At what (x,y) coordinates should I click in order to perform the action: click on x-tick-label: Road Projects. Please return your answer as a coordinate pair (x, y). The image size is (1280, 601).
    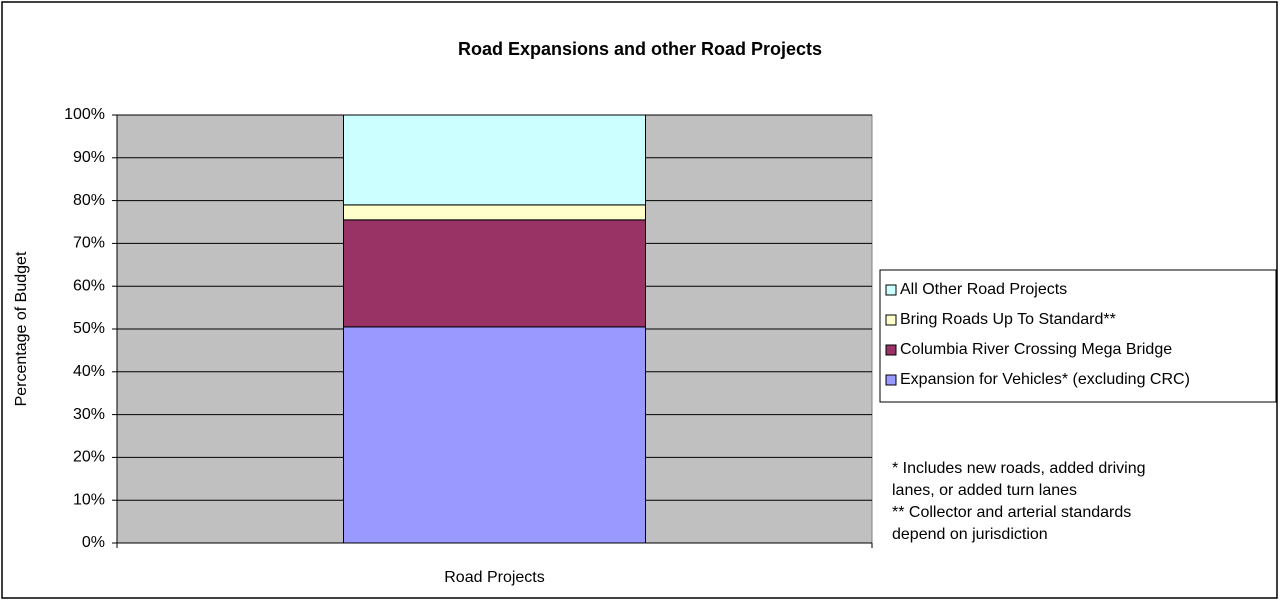
    Looking at the image, I should click on (494, 577).